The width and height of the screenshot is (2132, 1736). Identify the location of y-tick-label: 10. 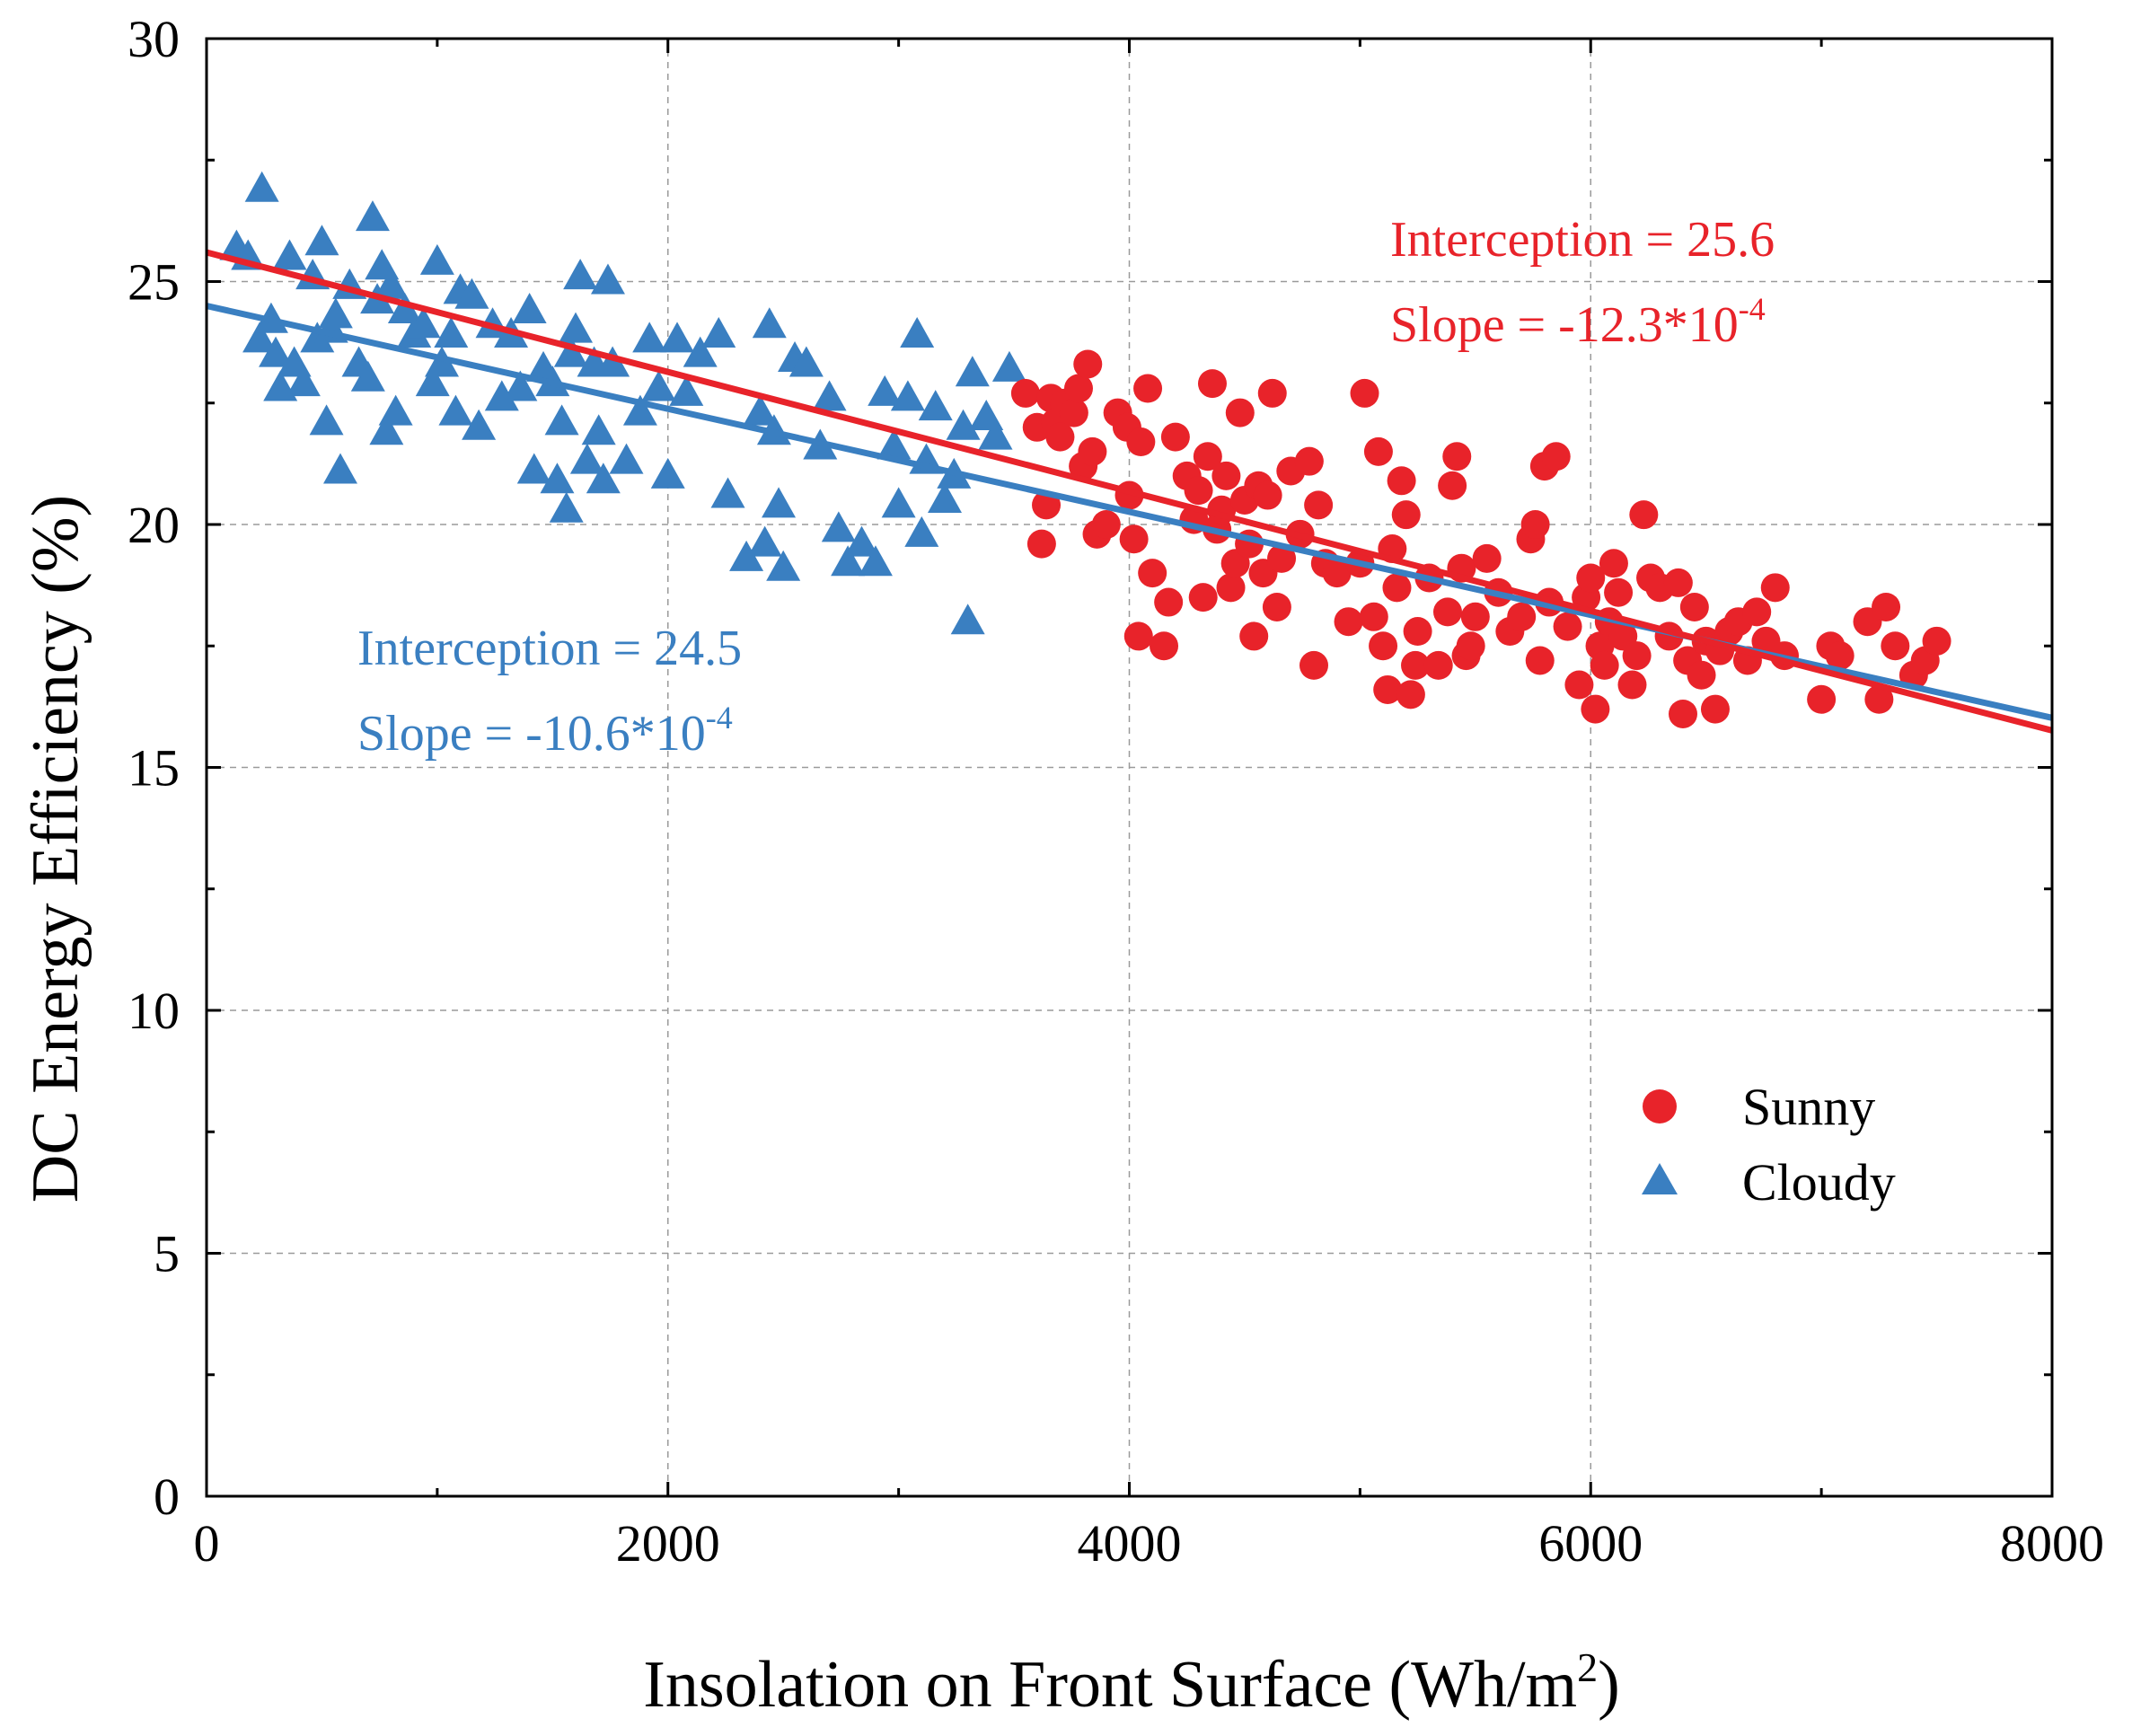
(154, 1011).